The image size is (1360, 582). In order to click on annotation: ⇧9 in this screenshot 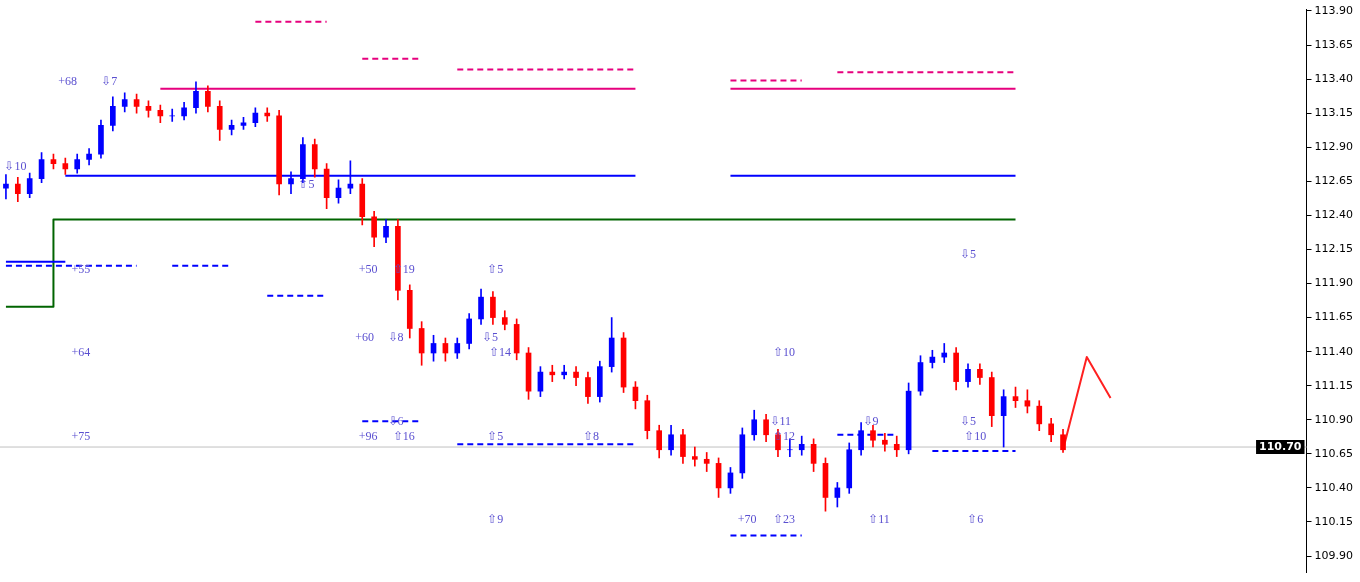, I will do `click(495, 519)`.